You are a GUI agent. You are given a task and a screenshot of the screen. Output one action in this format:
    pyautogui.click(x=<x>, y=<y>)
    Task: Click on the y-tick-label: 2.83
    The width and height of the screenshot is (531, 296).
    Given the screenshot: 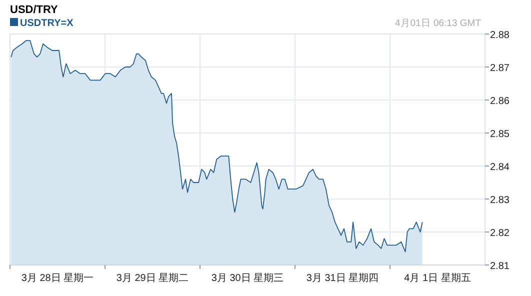 What is the action you would take?
    pyautogui.click(x=500, y=200)
    